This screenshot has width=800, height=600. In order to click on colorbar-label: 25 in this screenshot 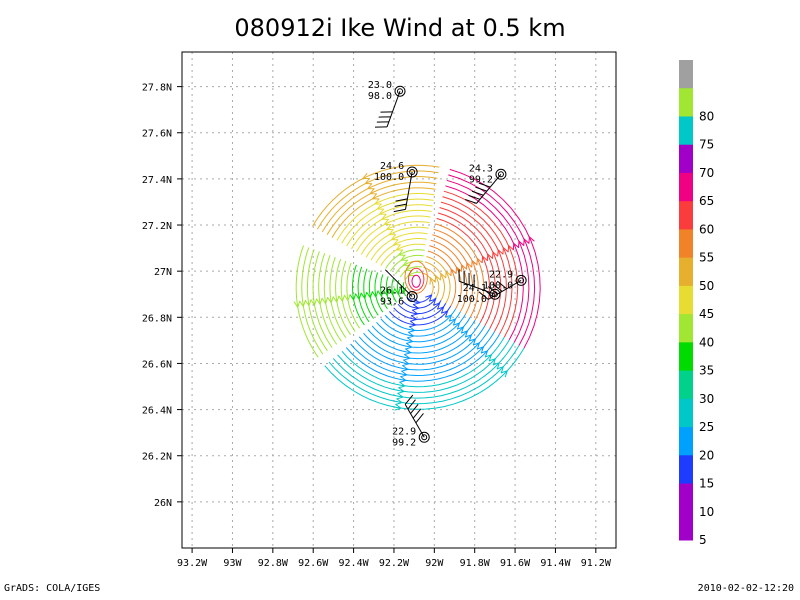, I will do `click(706, 427)`.